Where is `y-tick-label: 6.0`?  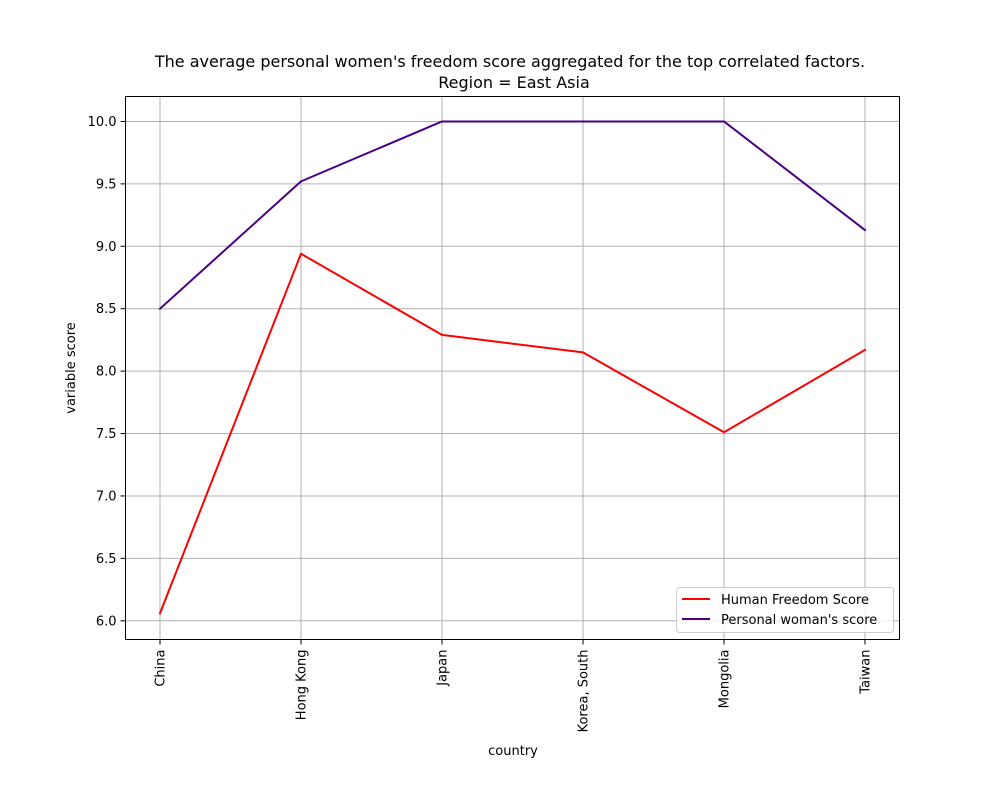 y-tick-label: 6.0 is located at coordinates (106, 621).